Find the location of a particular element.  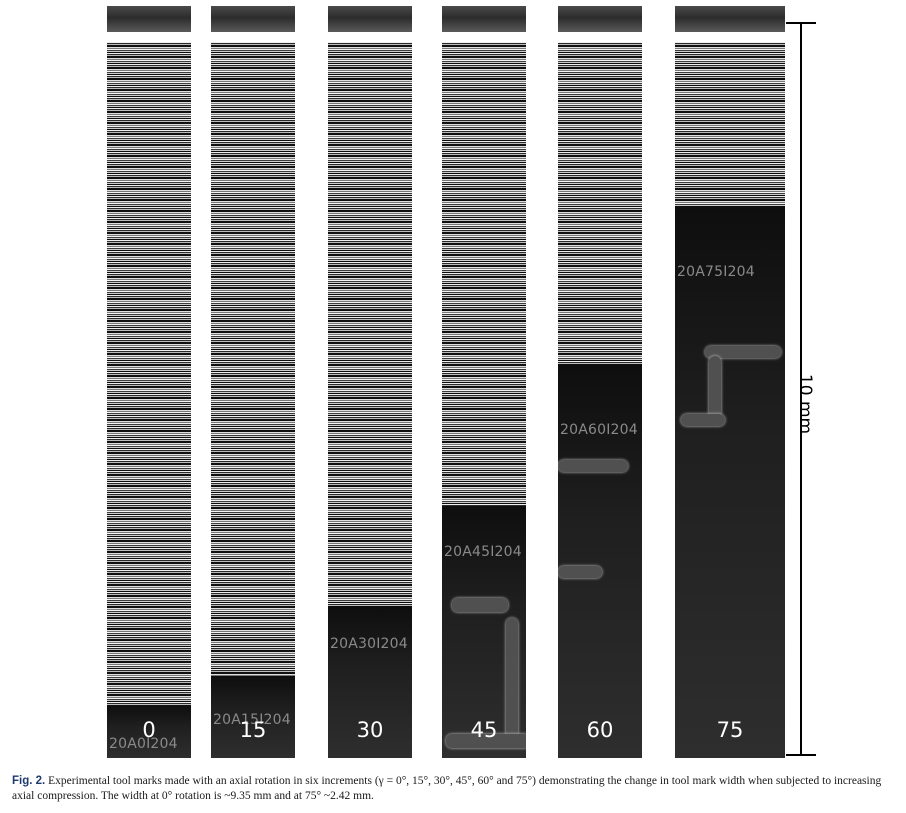

engraving-60: 20A60I204 is located at coordinates (599, 430).